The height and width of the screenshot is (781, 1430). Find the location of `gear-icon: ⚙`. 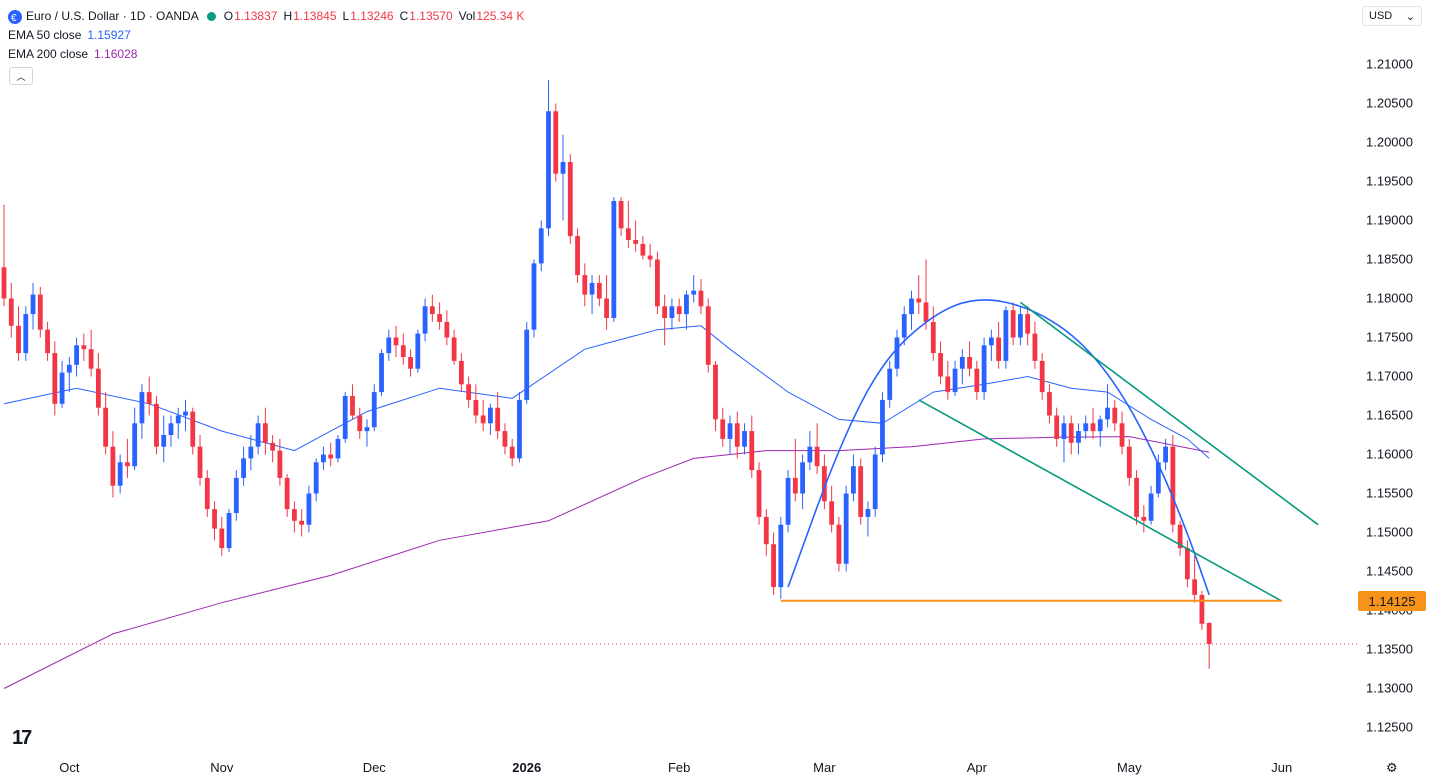

gear-icon: ⚙ is located at coordinates (1392, 767).